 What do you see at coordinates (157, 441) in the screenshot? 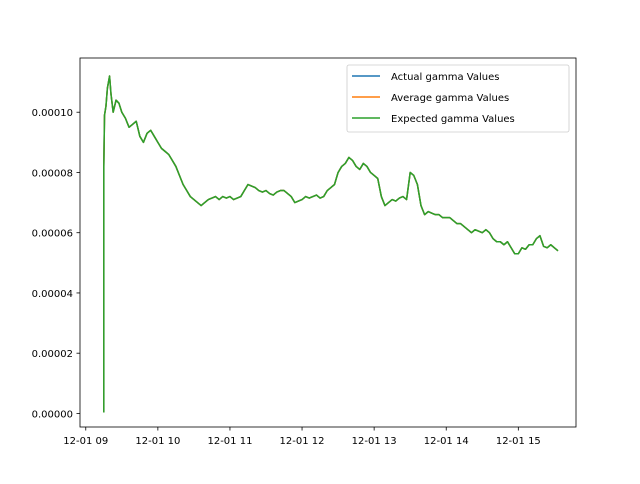
I see `x-tick-label: 12-01 10` at bounding box center [157, 441].